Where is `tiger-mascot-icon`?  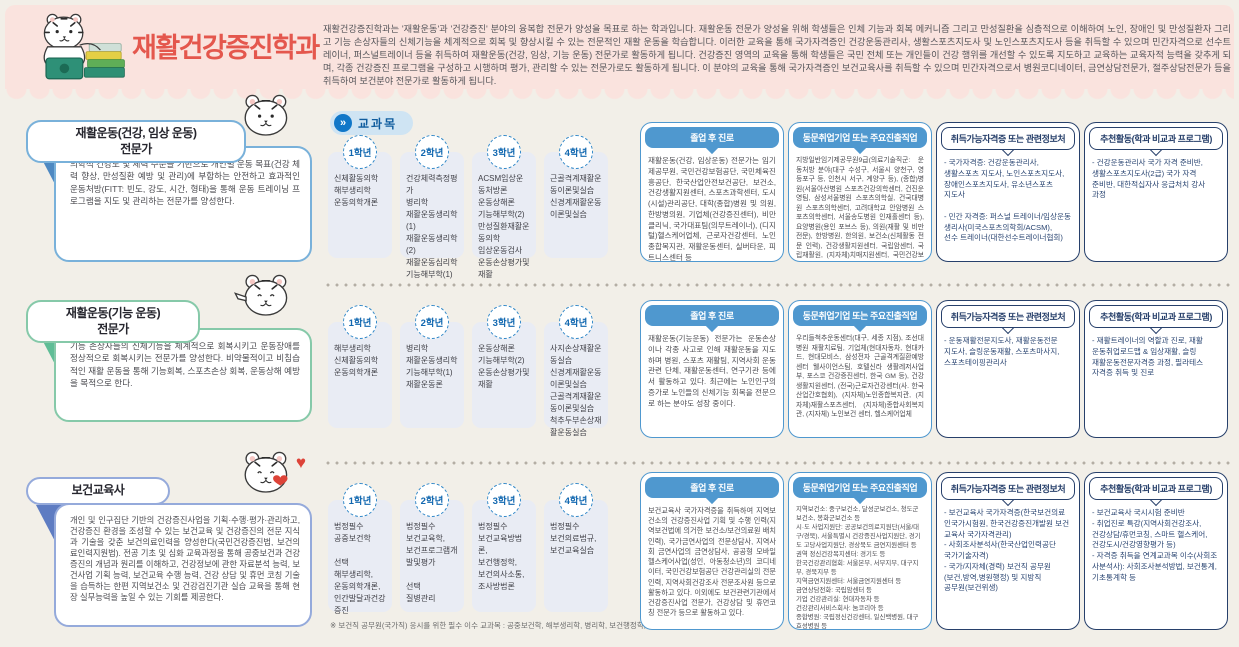 tiger-mascot-icon is located at coordinates (84, 46).